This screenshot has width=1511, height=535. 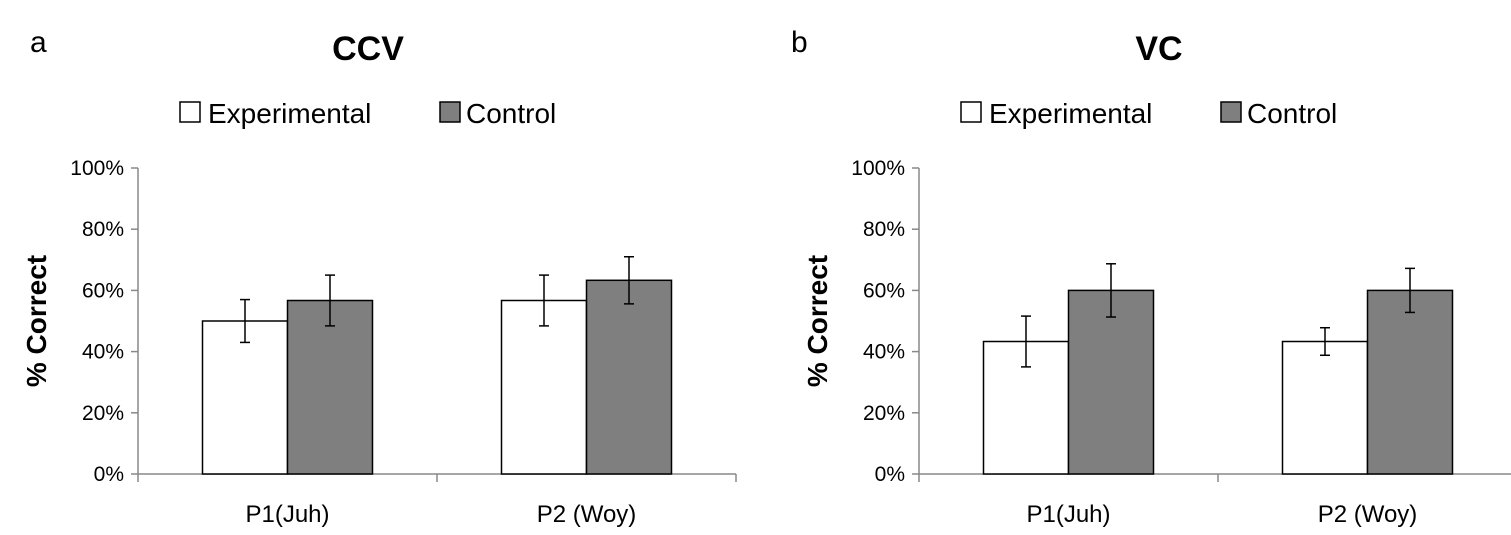 What do you see at coordinates (1158, 49) in the screenshot?
I see `chart-title: VC` at bounding box center [1158, 49].